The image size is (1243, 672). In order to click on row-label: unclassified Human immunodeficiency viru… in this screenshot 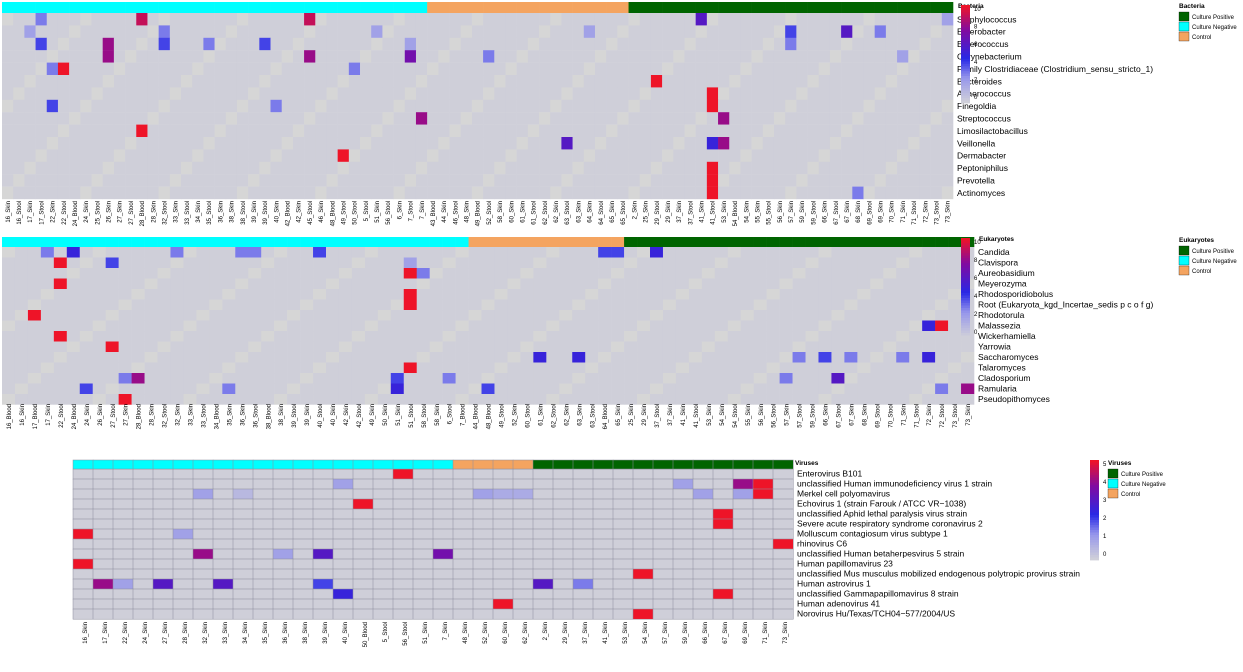, I will do `click(894, 484)`.